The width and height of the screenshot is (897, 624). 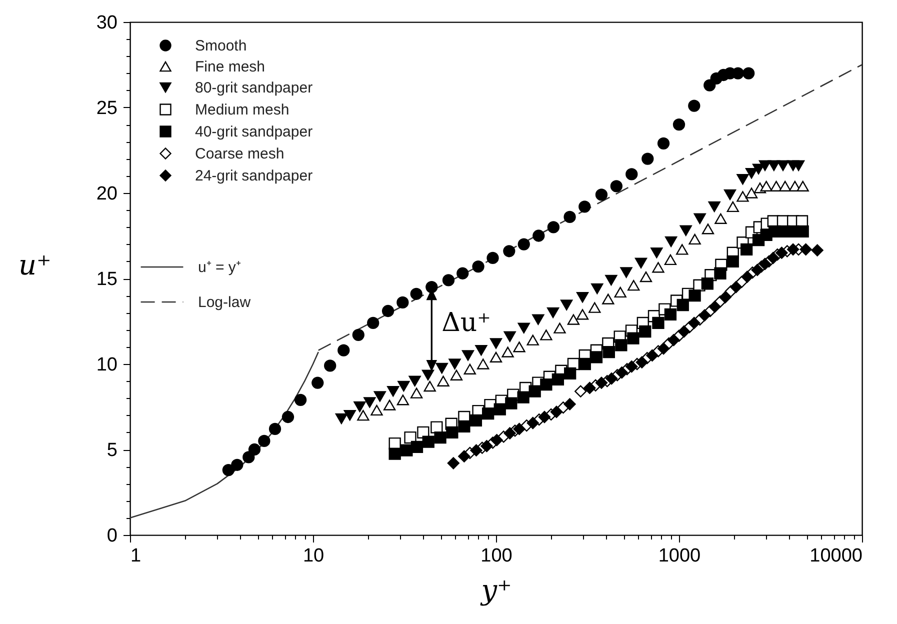 I want to click on x-tick-label: 1000, so click(x=679, y=556).